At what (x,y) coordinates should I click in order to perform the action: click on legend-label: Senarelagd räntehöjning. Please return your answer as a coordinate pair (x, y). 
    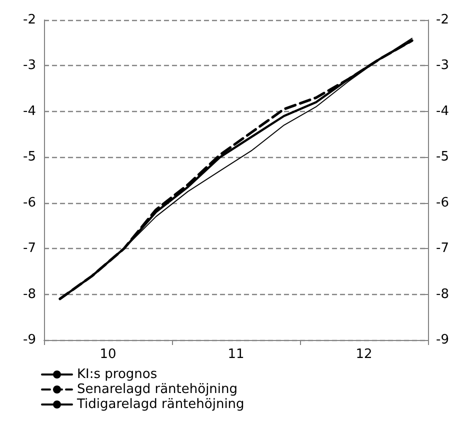
    Looking at the image, I should click on (157, 389).